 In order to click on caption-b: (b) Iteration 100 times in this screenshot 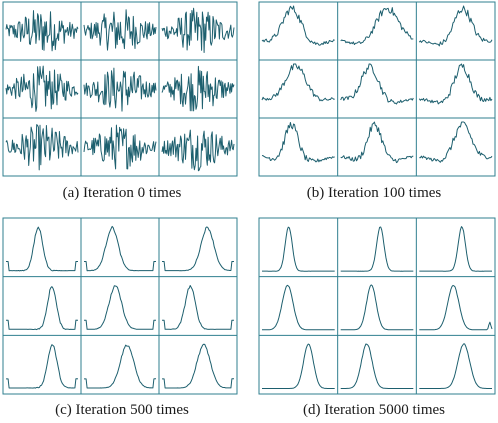, I will do `click(374, 193)`.